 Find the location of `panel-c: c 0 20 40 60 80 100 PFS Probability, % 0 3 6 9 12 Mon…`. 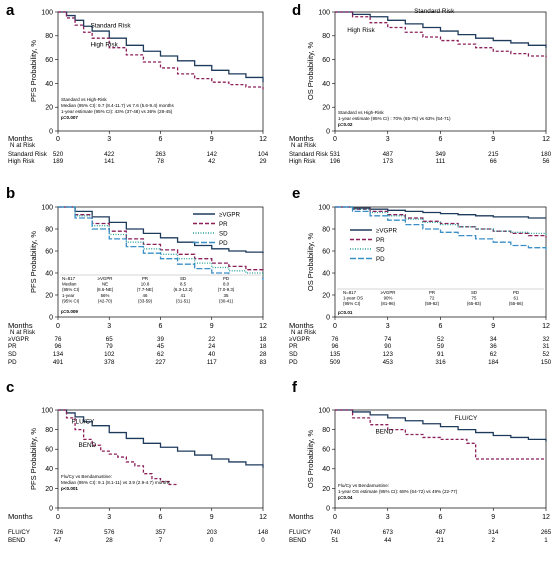

panel-c: c 0 20 40 60 80 100 PFS Probability, % 0 3 6 9 12 Mon… is located at coordinates (137, 461).